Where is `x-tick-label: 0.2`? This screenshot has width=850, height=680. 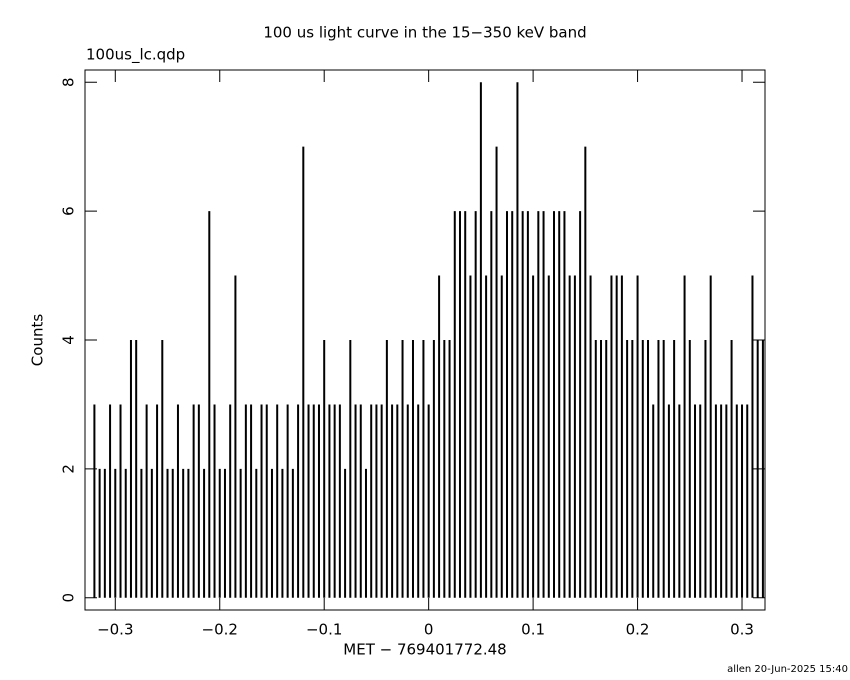 x-tick-label: 0.2 is located at coordinates (638, 630).